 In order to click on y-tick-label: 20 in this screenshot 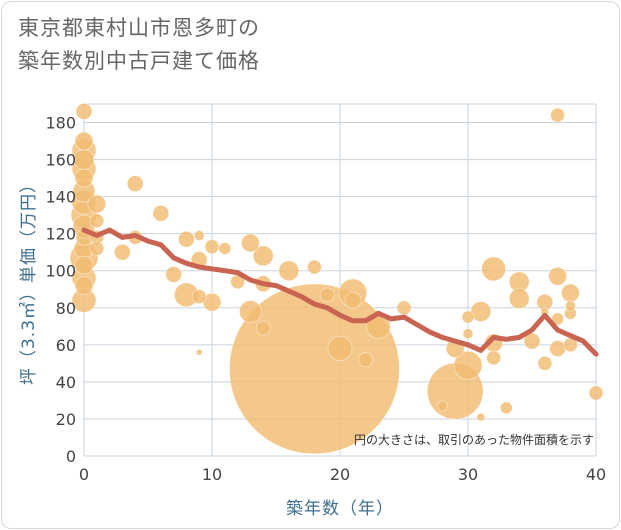, I will do `click(66, 419)`.